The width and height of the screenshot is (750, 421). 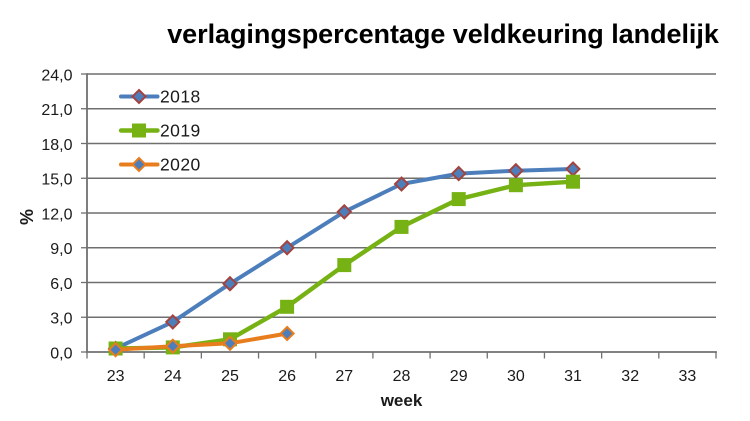 What do you see at coordinates (180, 97) in the screenshot?
I see `svg-text: 2018` at bounding box center [180, 97].